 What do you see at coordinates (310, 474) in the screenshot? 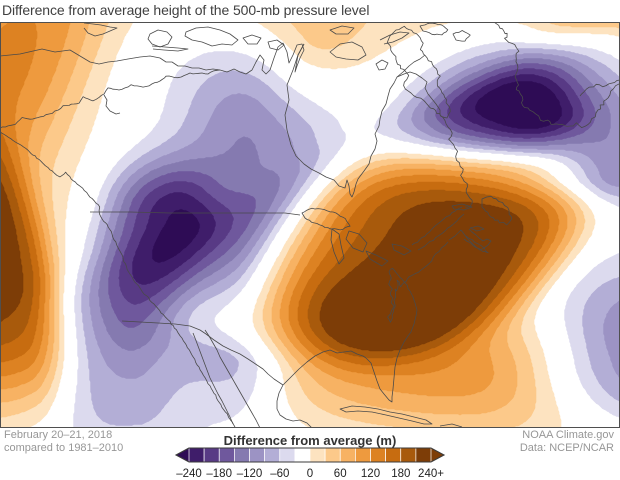
I see `svg-text: 0` at bounding box center [310, 474].